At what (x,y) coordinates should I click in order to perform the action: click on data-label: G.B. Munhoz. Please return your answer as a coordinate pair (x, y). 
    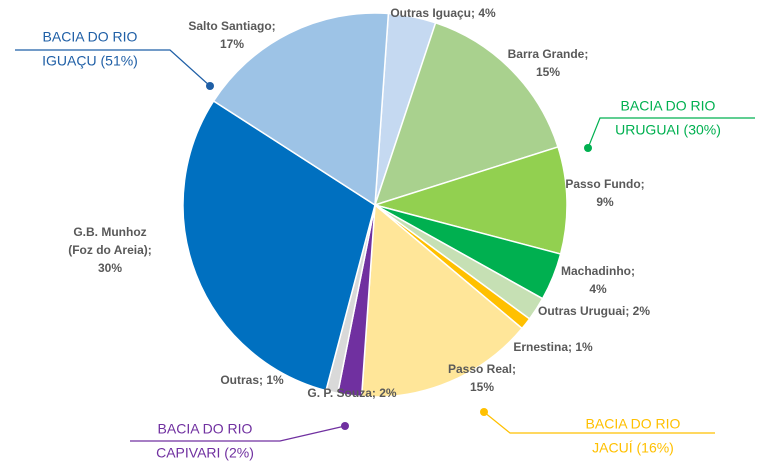
    Looking at the image, I should click on (109, 232).